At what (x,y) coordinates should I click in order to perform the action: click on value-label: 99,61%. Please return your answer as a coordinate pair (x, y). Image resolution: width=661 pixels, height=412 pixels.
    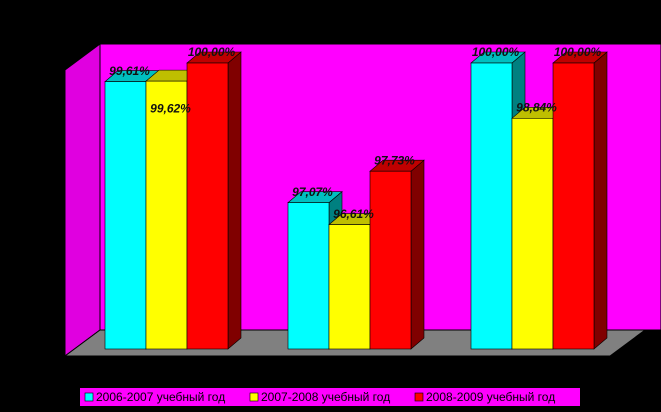
    Looking at the image, I should click on (129, 71).